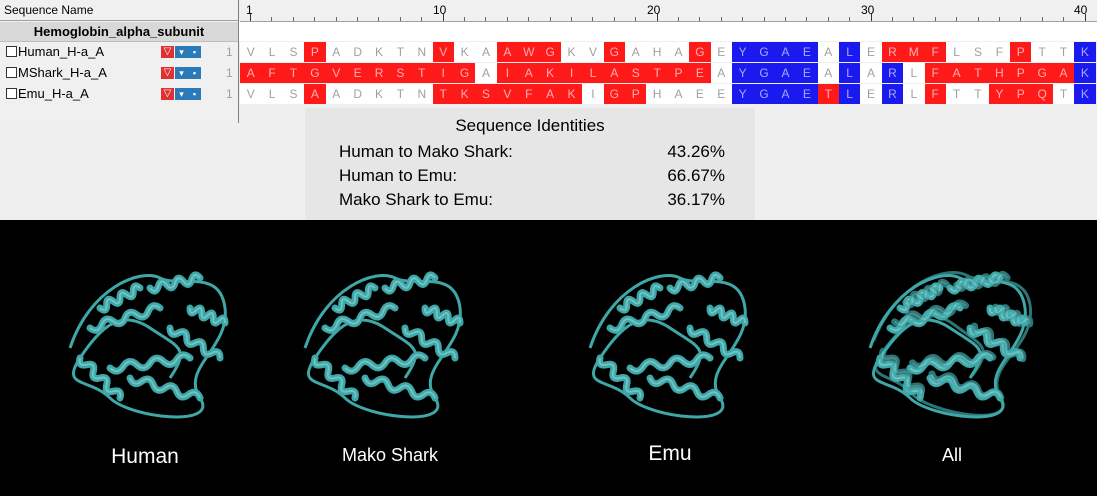 This screenshot has height=496, width=1097. Describe the element at coordinates (119, 73) in the screenshot. I see `sequence-row-mshark: MShark_H-a_A ▽ ▾ ▪ 1` at that location.